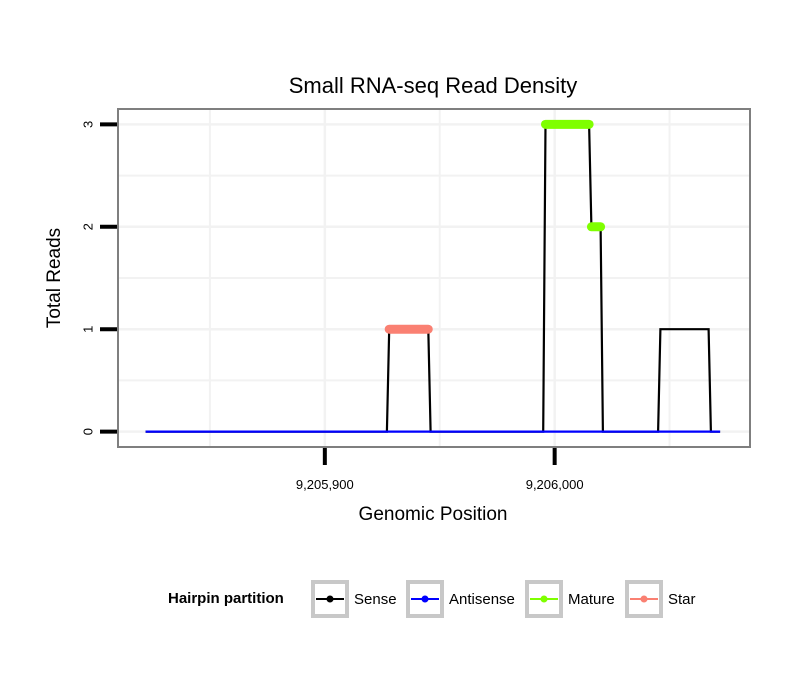 The width and height of the screenshot is (810, 690). Describe the element at coordinates (682, 599) in the screenshot. I see `legend-label: Star` at that location.